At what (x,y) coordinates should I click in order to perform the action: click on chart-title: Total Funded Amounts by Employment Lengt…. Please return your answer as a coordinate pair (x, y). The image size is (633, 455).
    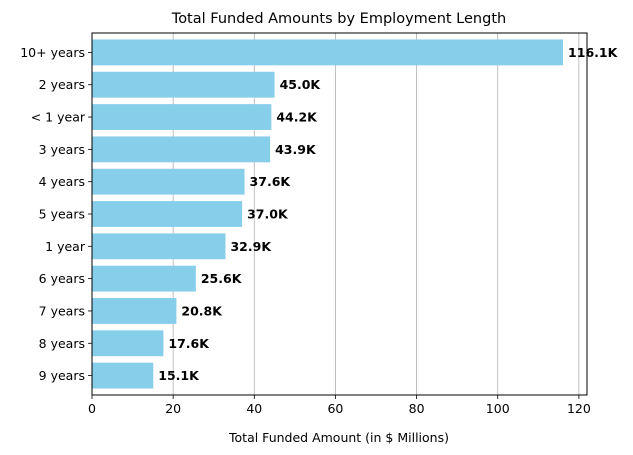
    Looking at the image, I should click on (338, 19).